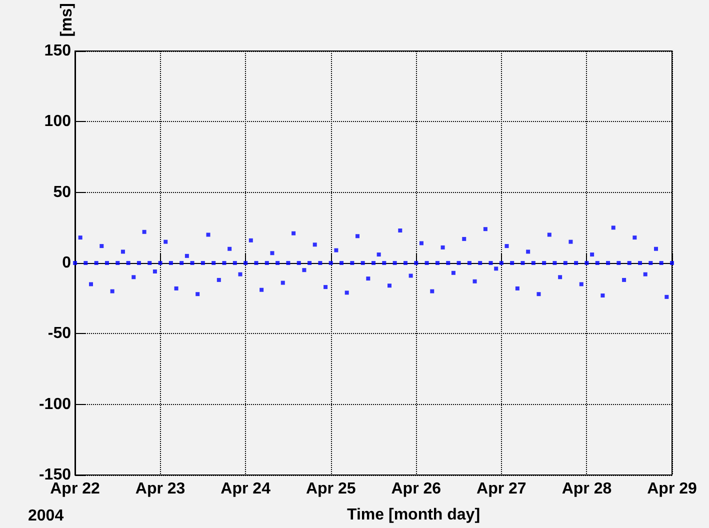 Image resolution: width=709 pixels, height=528 pixels. Describe the element at coordinates (67, 20) in the screenshot. I see `y-axis-title: [ms]` at that location.